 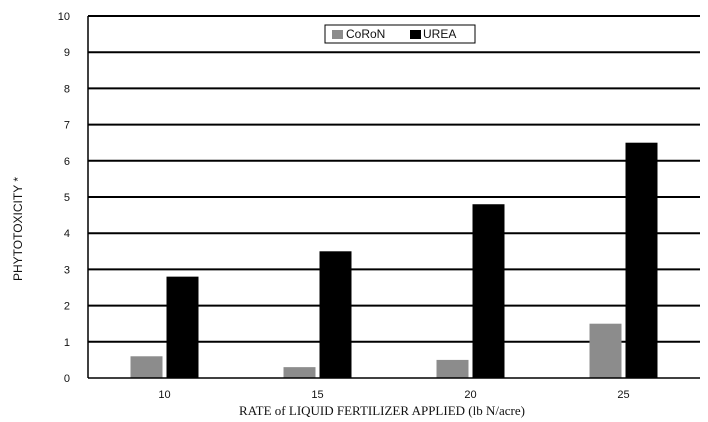 I want to click on legend-box, so click(x=400, y=34).